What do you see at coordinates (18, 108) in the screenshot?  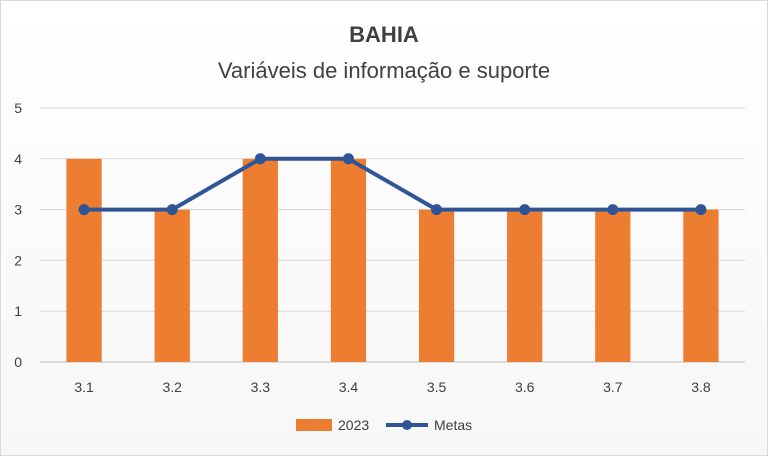 I see `y-tick-label: 5` at bounding box center [18, 108].